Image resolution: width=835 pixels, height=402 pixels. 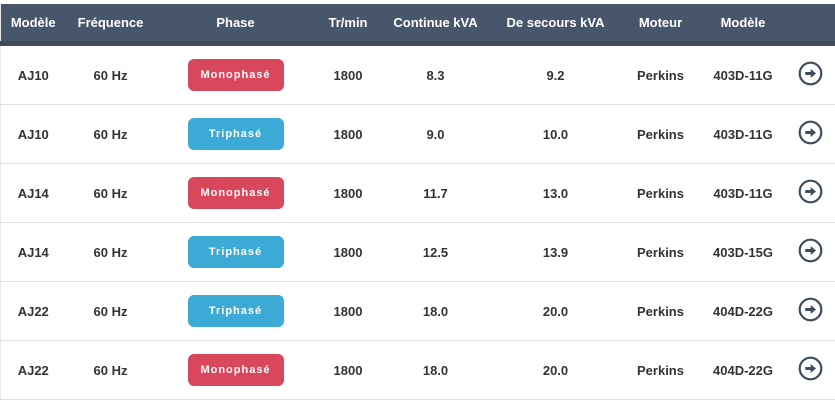 What do you see at coordinates (435, 252) in the screenshot?
I see `continuous-kva-cell: 12.5` at bounding box center [435, 252].